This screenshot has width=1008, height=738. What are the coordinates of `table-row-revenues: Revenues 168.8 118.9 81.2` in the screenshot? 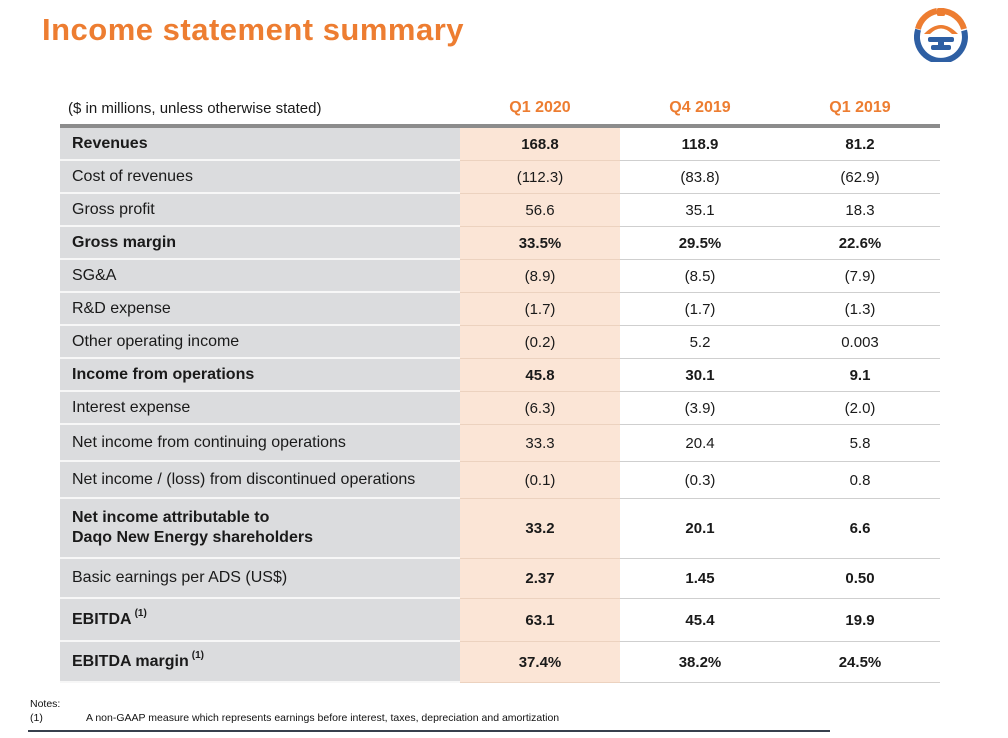 It's located at (500, 144).